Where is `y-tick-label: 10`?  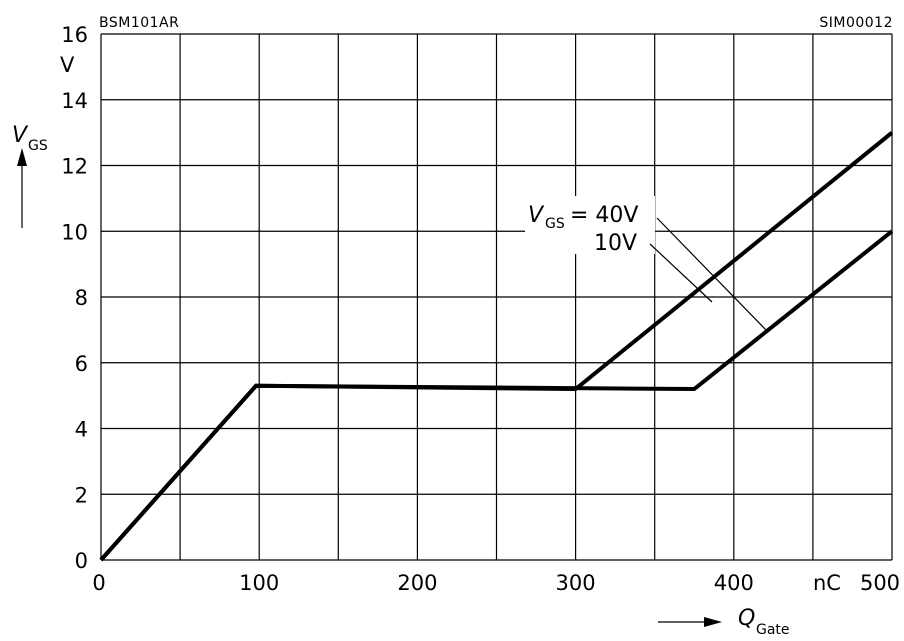
y-tick-label: 10 is located at coordinates (74, 232).